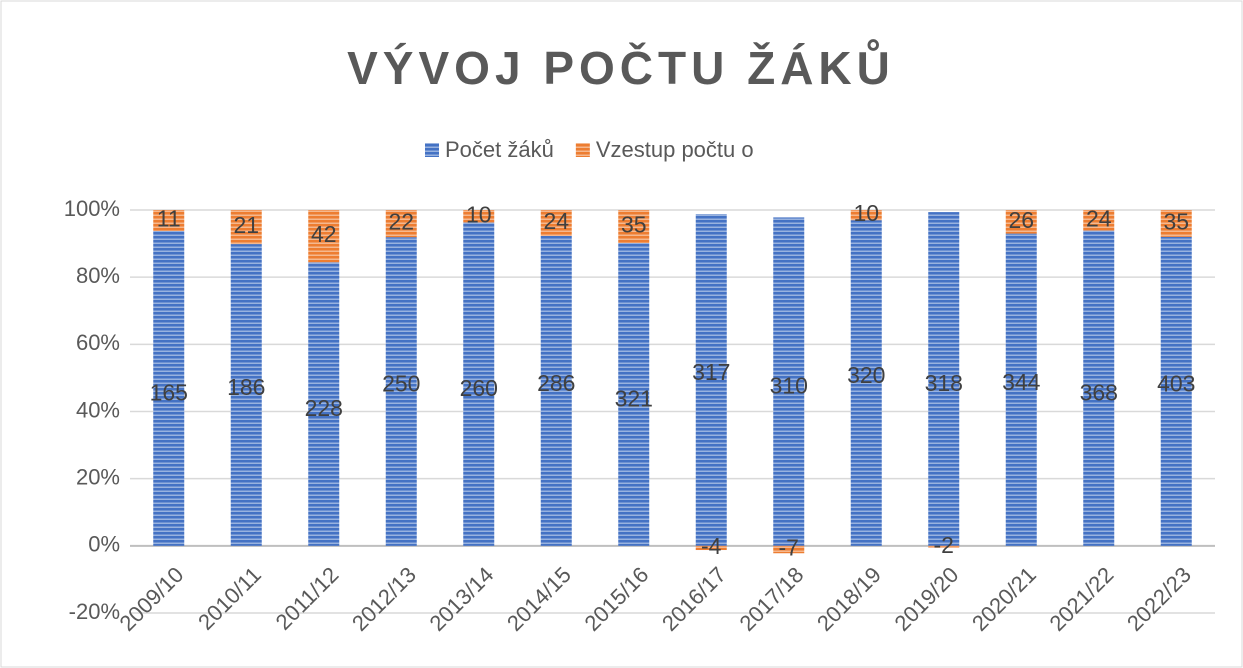  I want to click on legend-label: Vzestup počtu o, so click(675, 149).